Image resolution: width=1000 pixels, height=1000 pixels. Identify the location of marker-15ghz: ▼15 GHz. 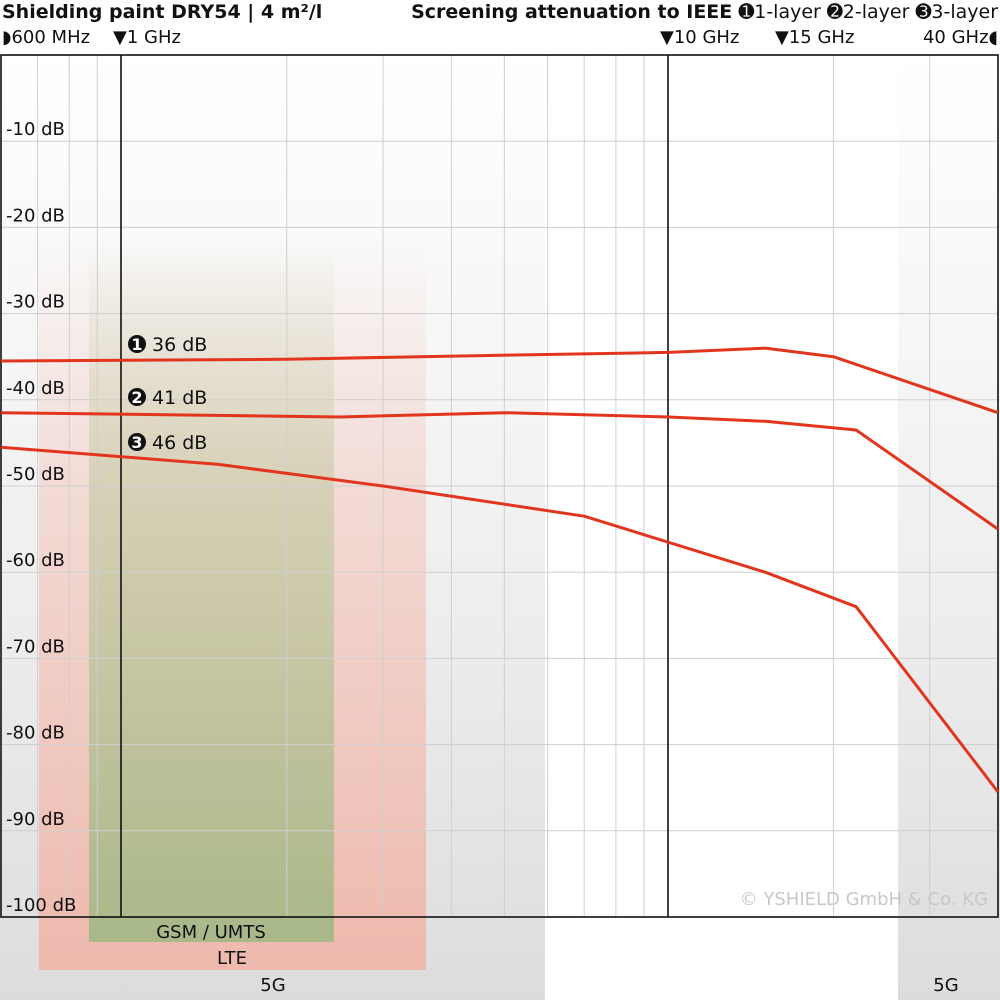
(815, 37).